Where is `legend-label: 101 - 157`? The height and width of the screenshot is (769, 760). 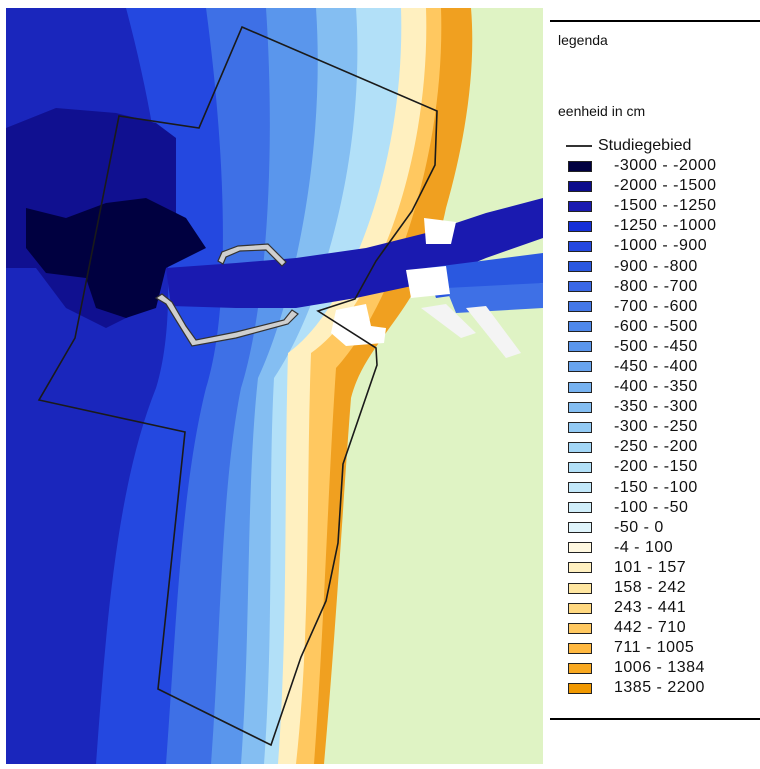
legend-label: 101 - 157 is located at coordinates (650, 567).